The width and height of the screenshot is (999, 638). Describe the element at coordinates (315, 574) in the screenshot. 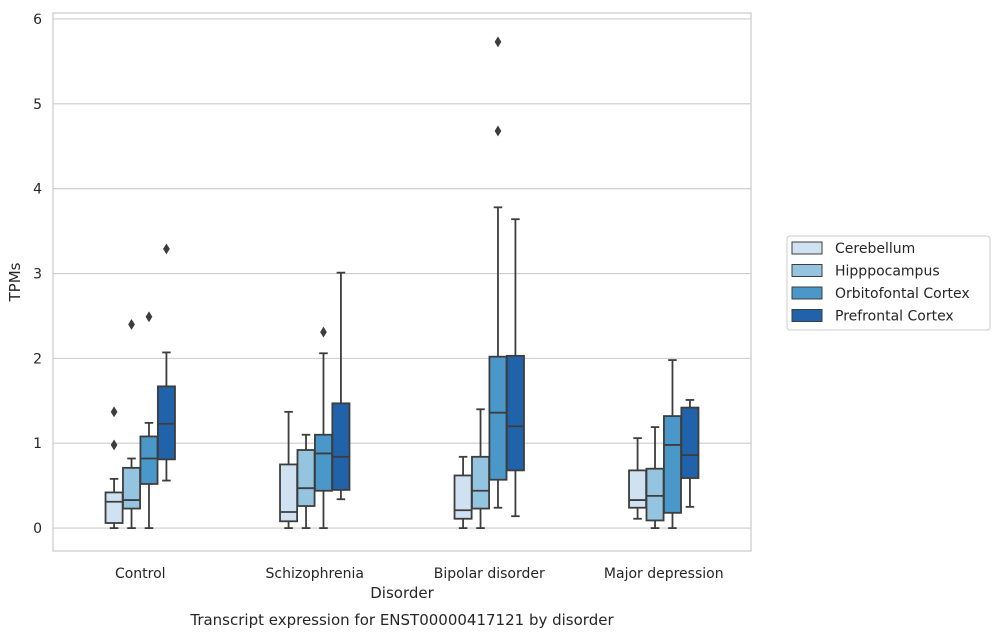

I see `x-tick-label: Schizophrenia` at that location.